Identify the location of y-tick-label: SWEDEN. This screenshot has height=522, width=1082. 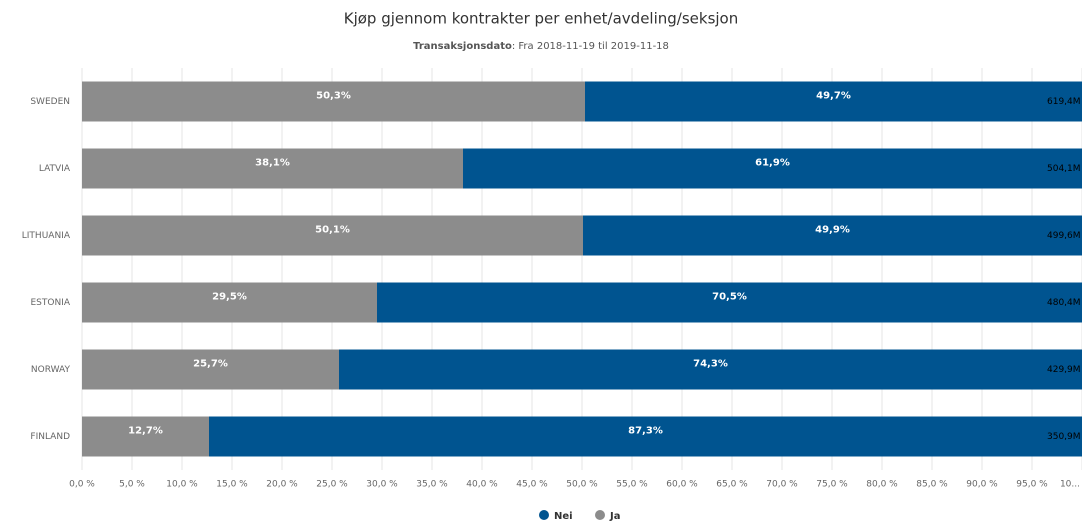
(50, 102).